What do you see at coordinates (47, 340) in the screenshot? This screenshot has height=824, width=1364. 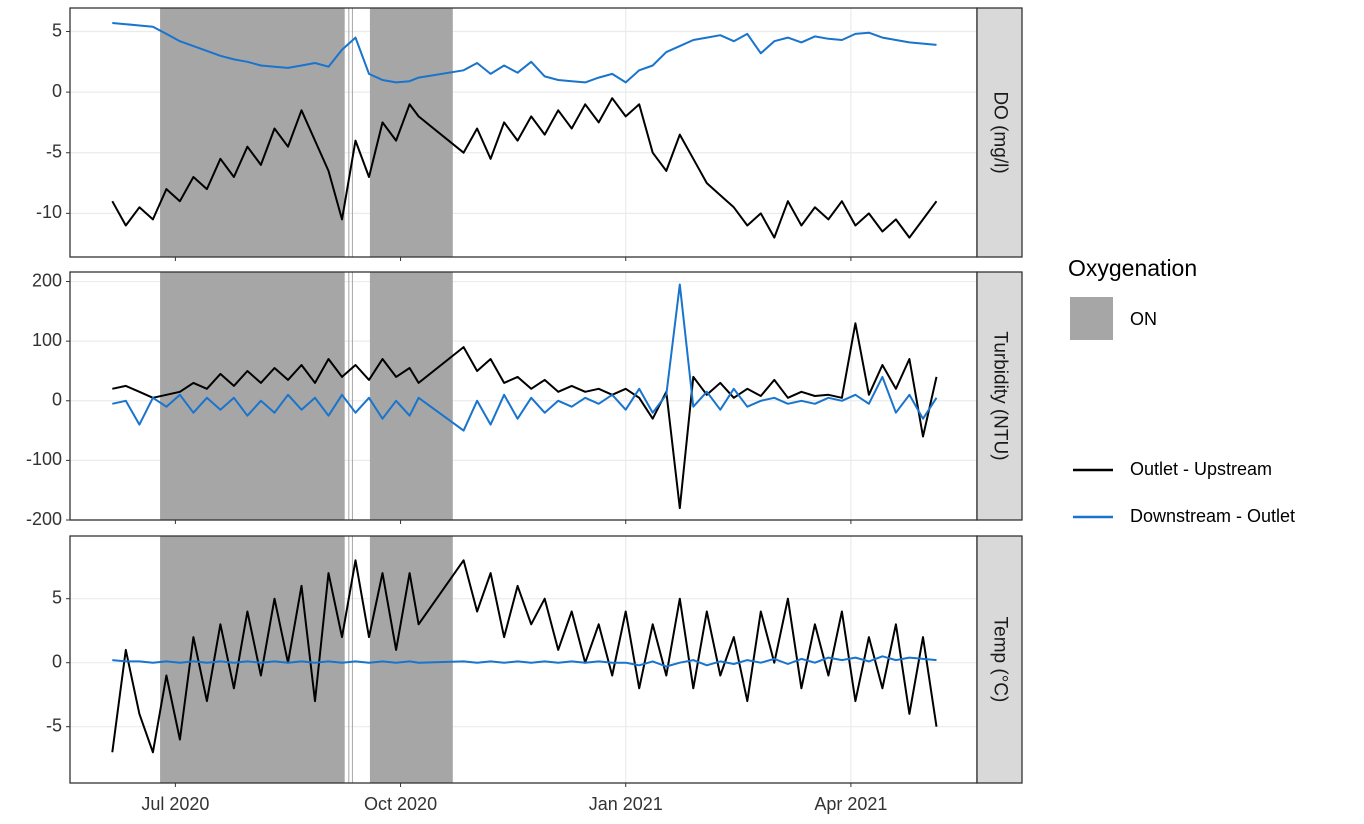 I see `y-tick-label: 100` at bounding box center [47, 340].